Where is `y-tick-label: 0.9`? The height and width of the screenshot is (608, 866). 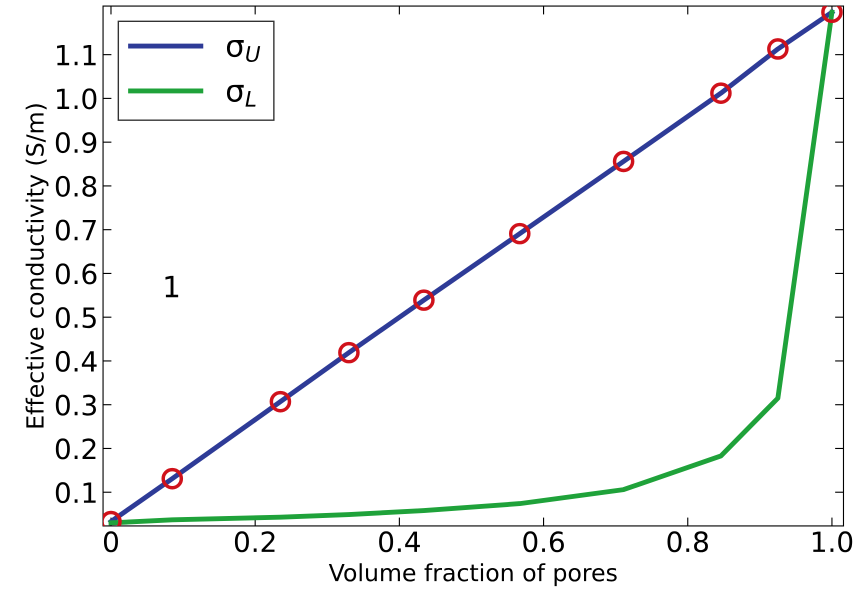 y-tick-label: 0.9 is located at coordinates (76, 143).